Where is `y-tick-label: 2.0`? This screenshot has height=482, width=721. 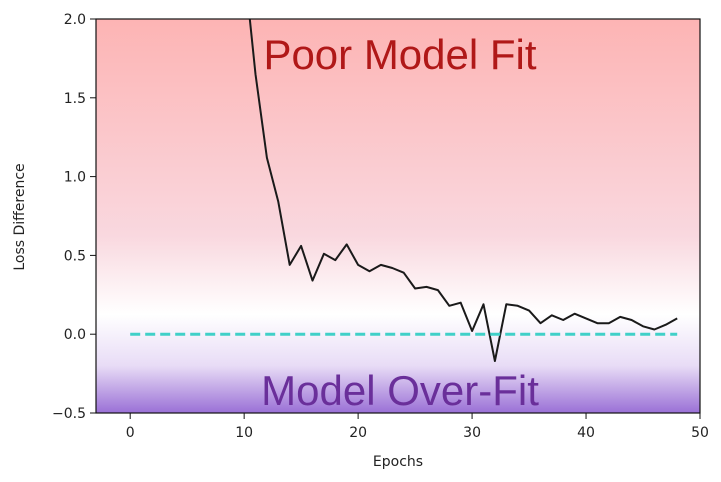 y-tick-label: 2.0 is located at coordinates (75, 20).